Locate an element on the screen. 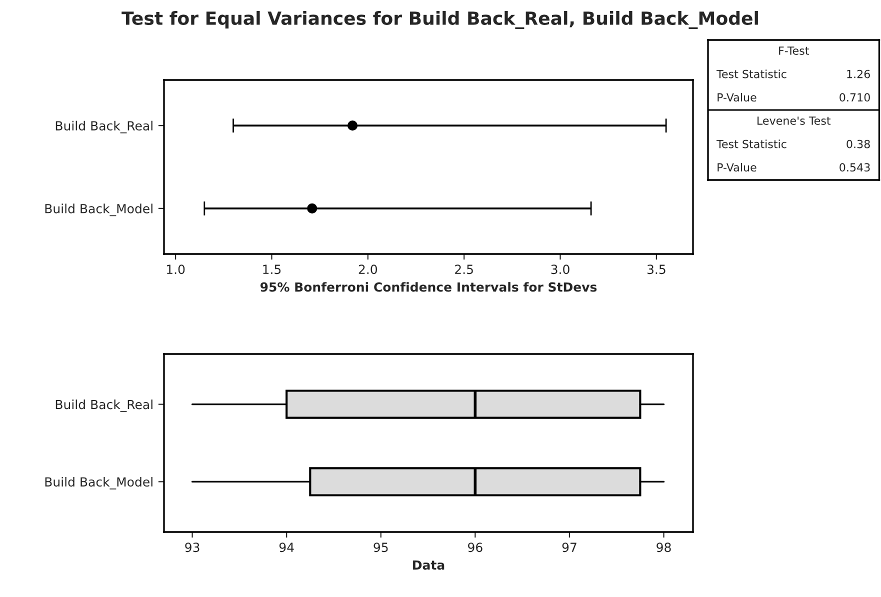  text: 0.38 is located at coordinates (858, 144).